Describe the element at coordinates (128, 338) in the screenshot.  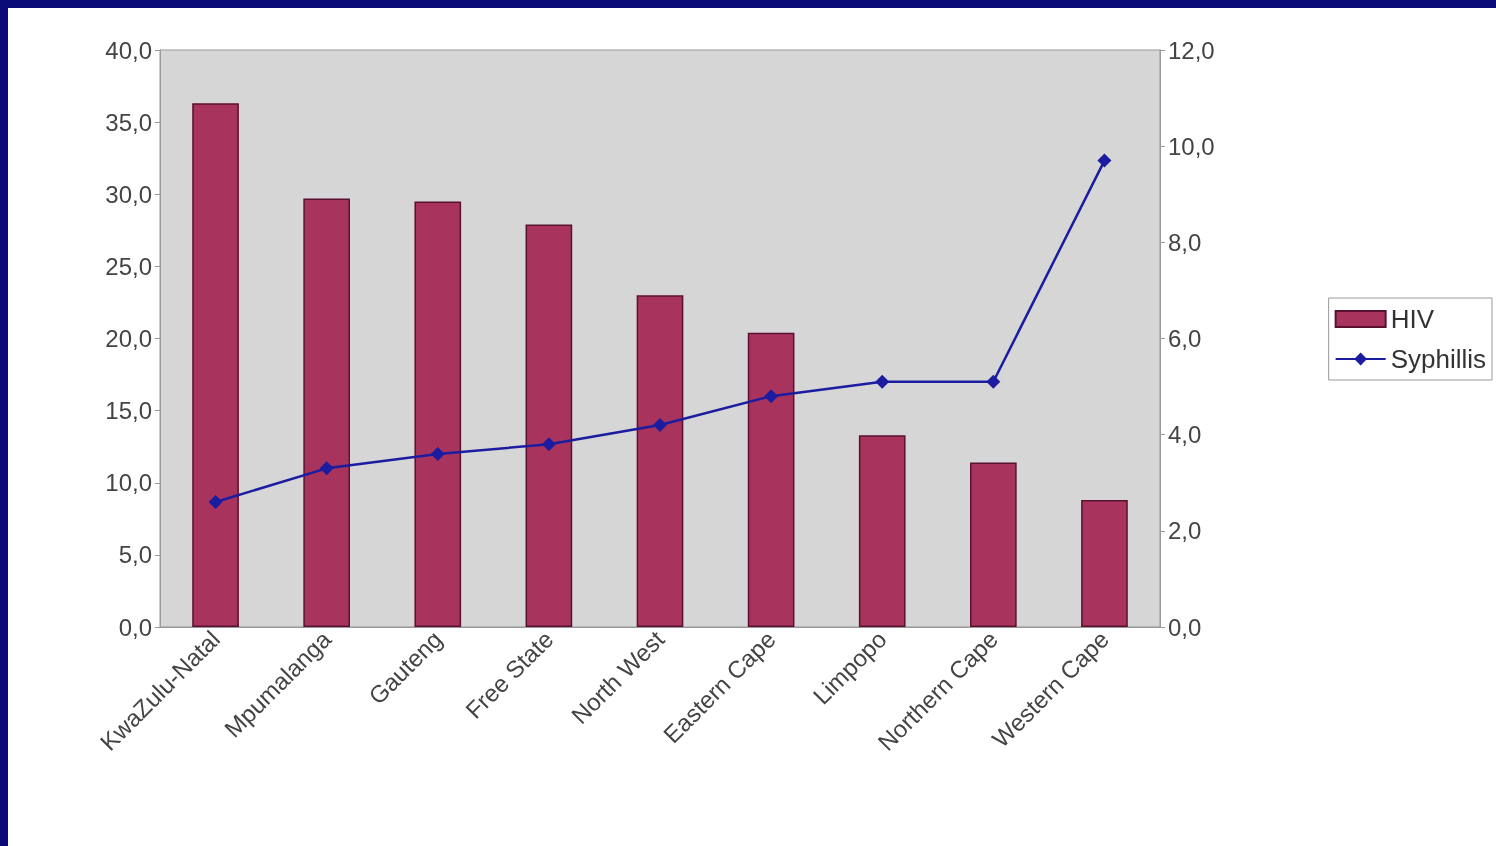
I see `y-tick-label: 20,0` at that location.